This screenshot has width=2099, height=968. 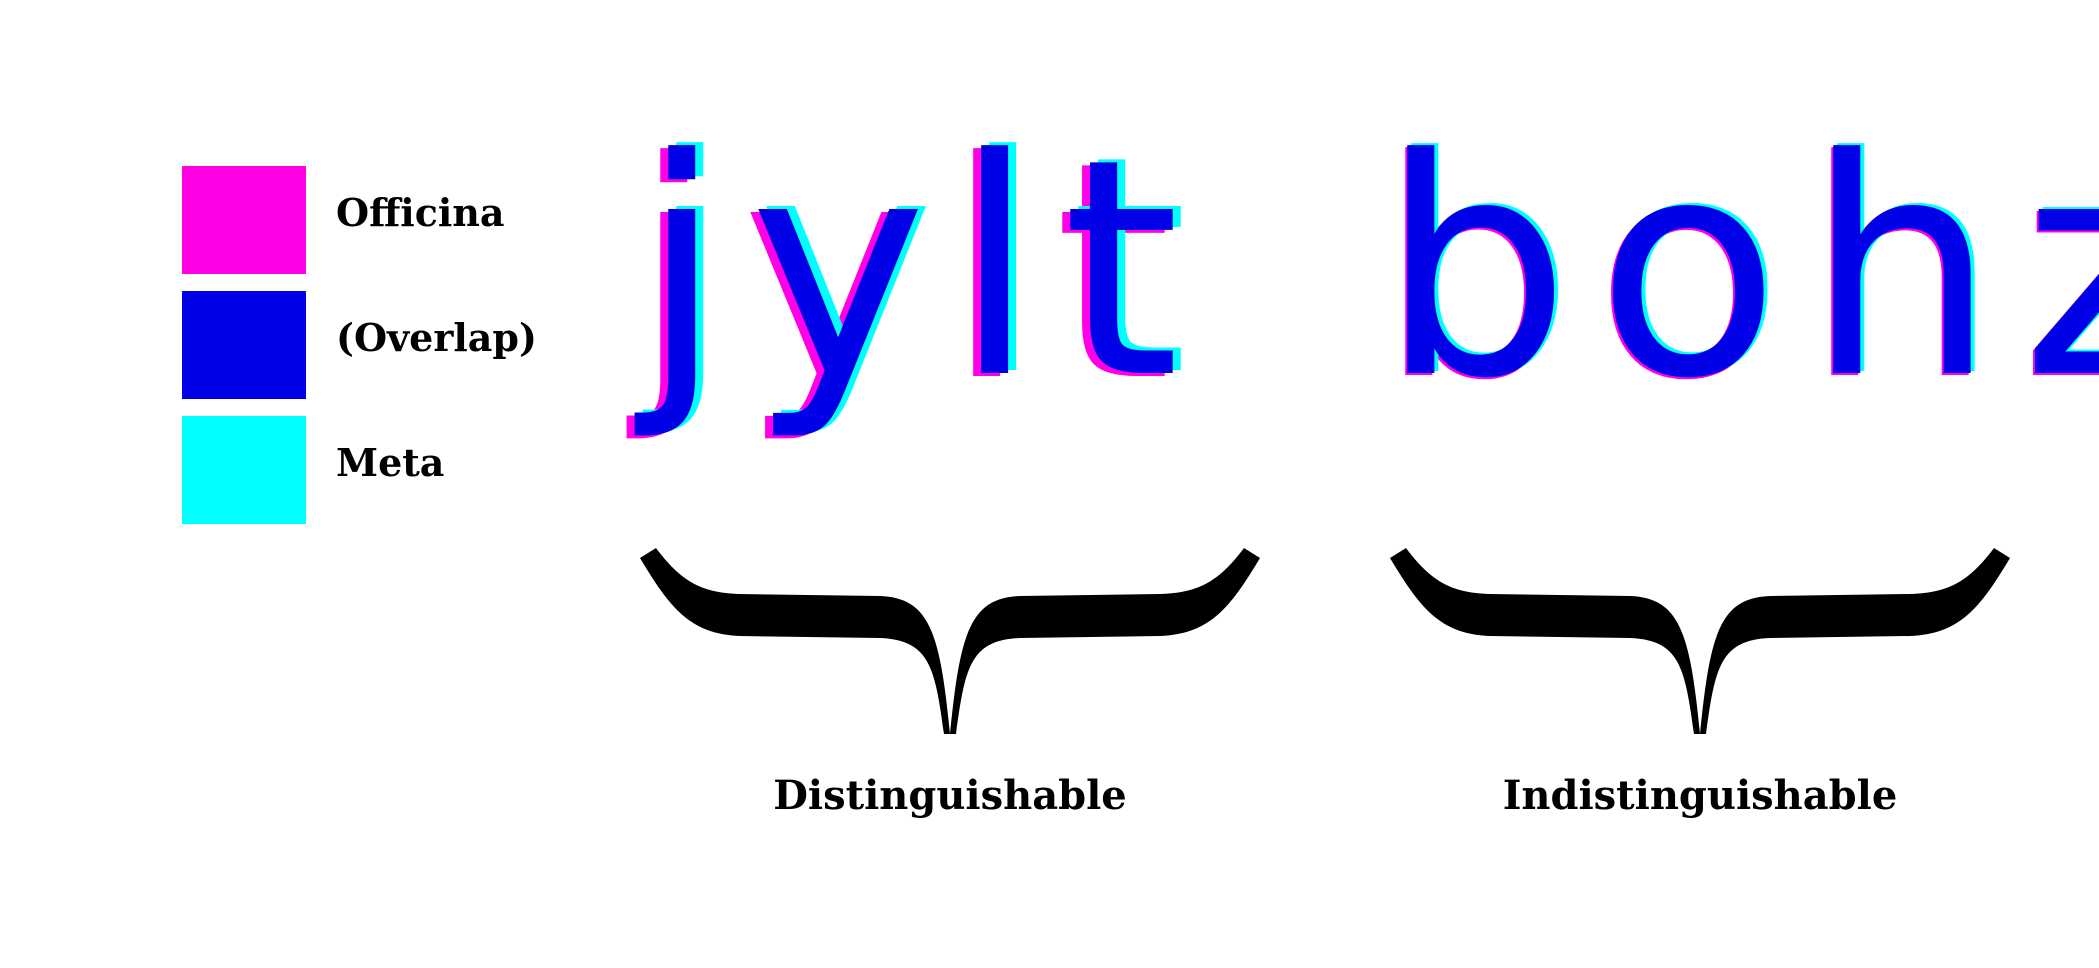 I want to click on caption-indistinguishable: Indistinguishable, so click(x=1700, y=795).